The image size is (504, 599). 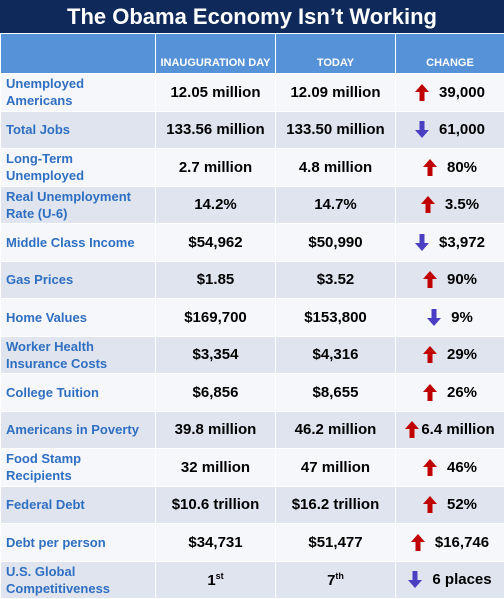 I want to click on value-cell: $34,731, so click(x=216, y=543).